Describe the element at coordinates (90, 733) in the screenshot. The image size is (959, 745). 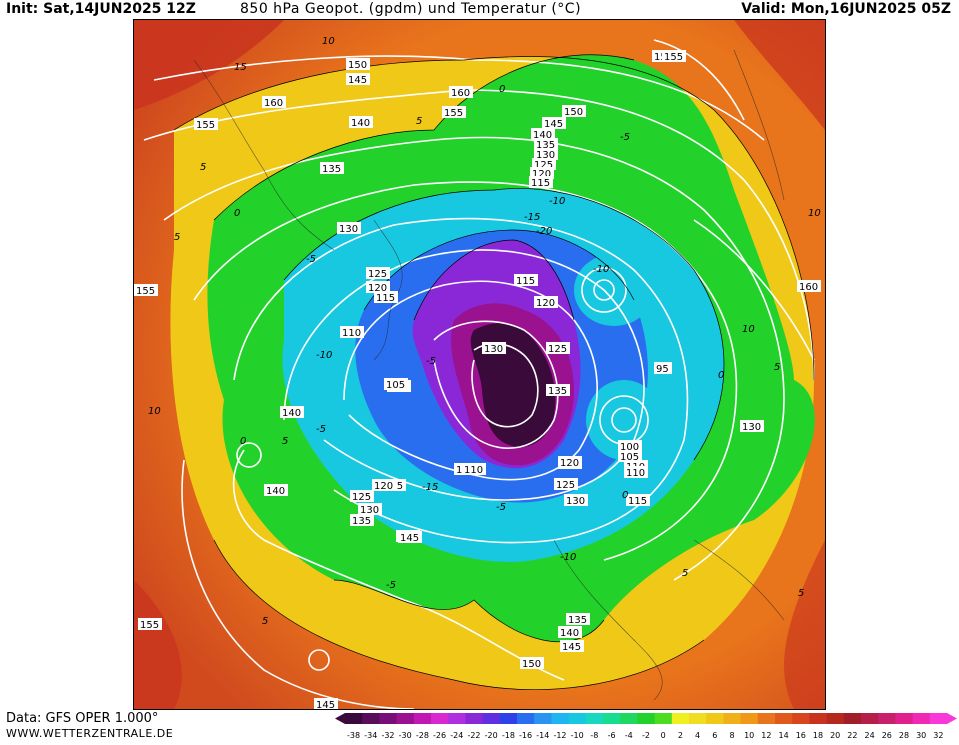
I see `website-credit: WWW.WETTERZENTRALE.DE` at that location.